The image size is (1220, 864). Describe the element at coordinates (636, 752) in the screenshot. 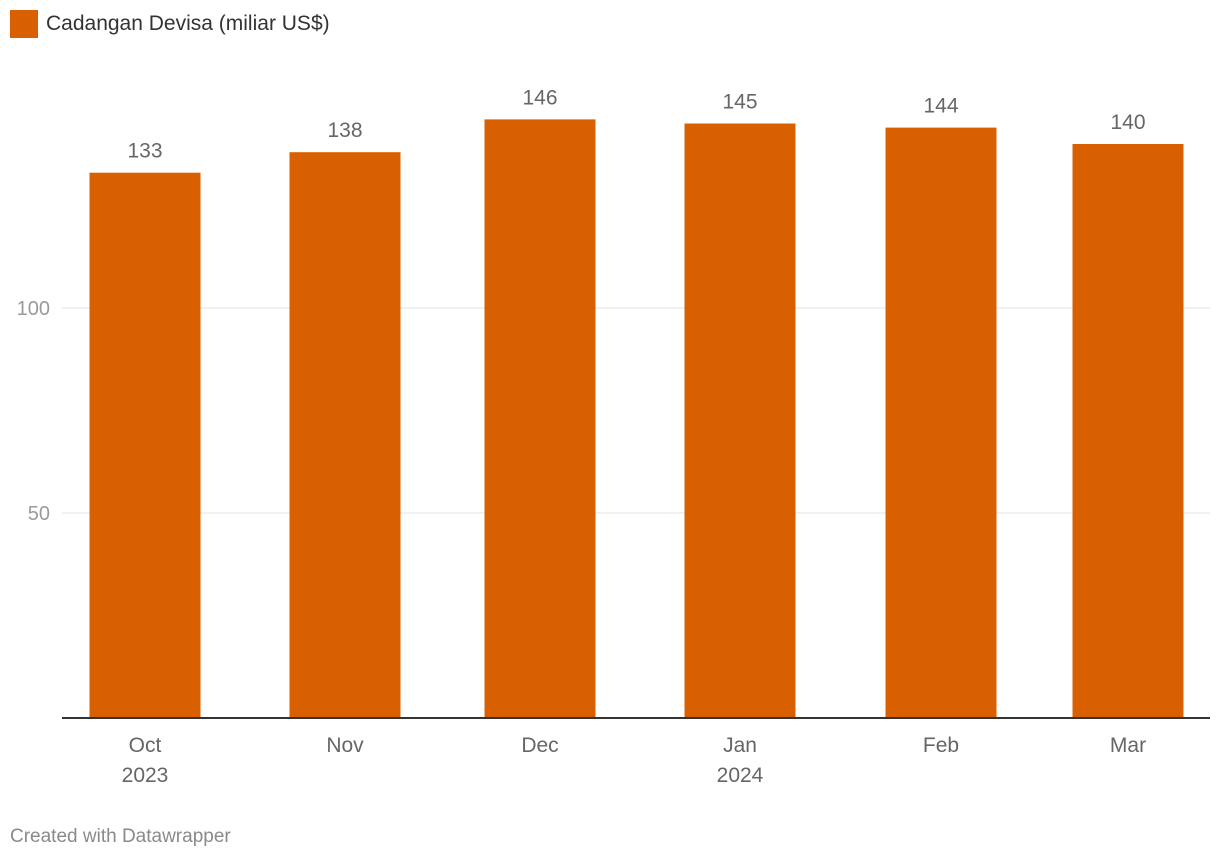

I see `axes: Oct 2023 Nov Dec Jan 2024 Feb Mar` at that location.